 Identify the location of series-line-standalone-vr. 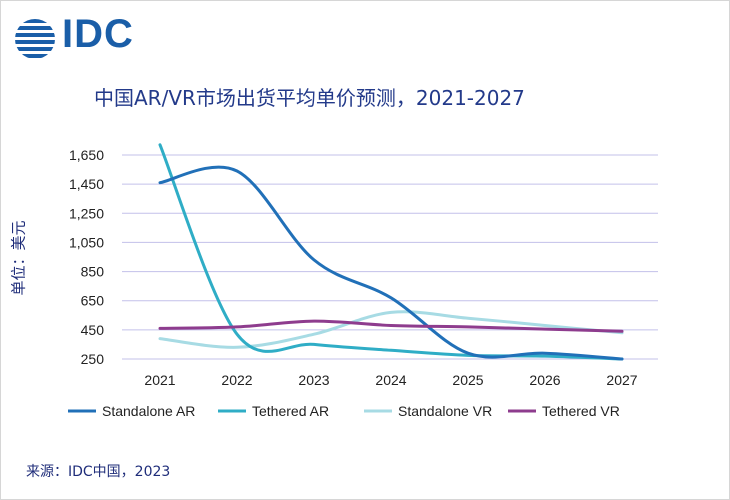
(391, 329).